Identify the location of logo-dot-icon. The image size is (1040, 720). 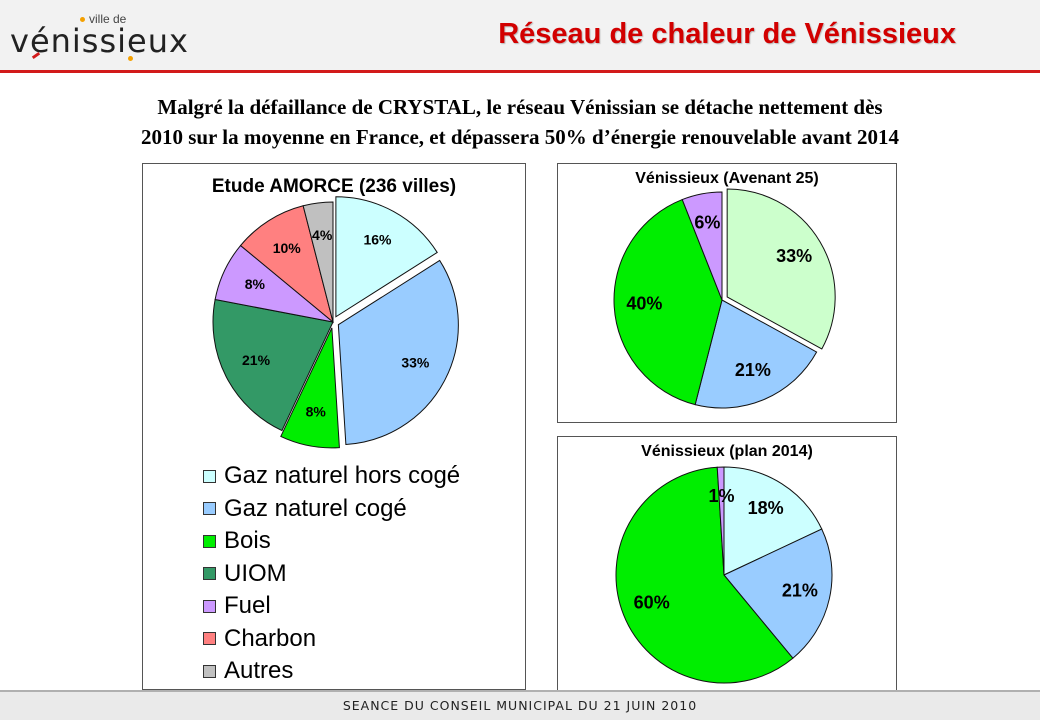
(82, 20).